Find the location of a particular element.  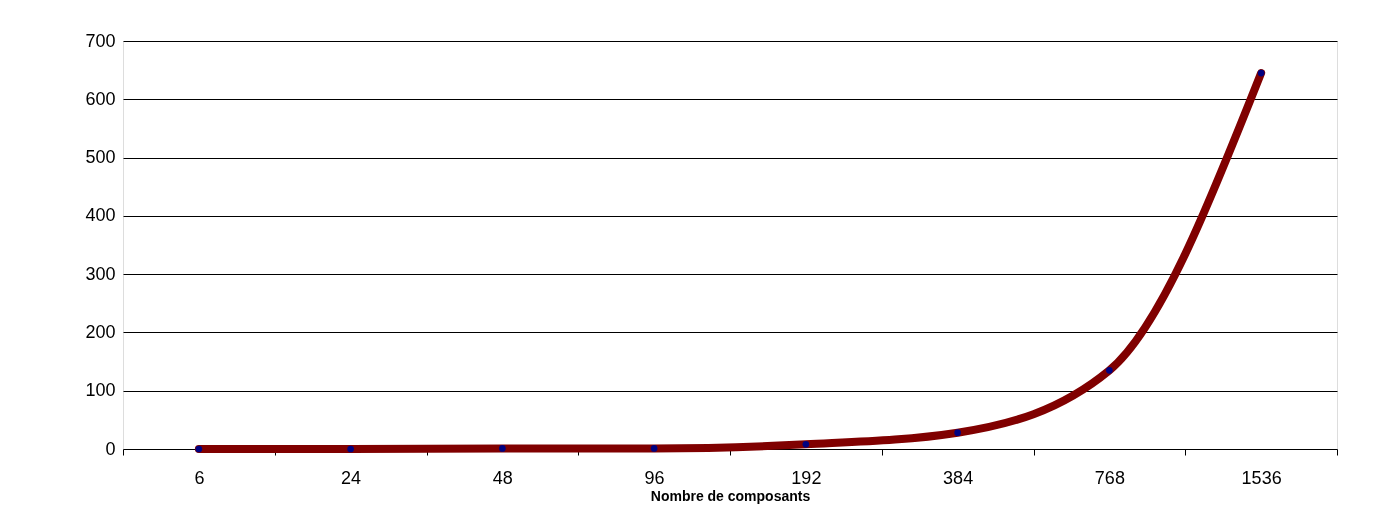

x-tick-label: 96 is located at coordinates (654, 477).